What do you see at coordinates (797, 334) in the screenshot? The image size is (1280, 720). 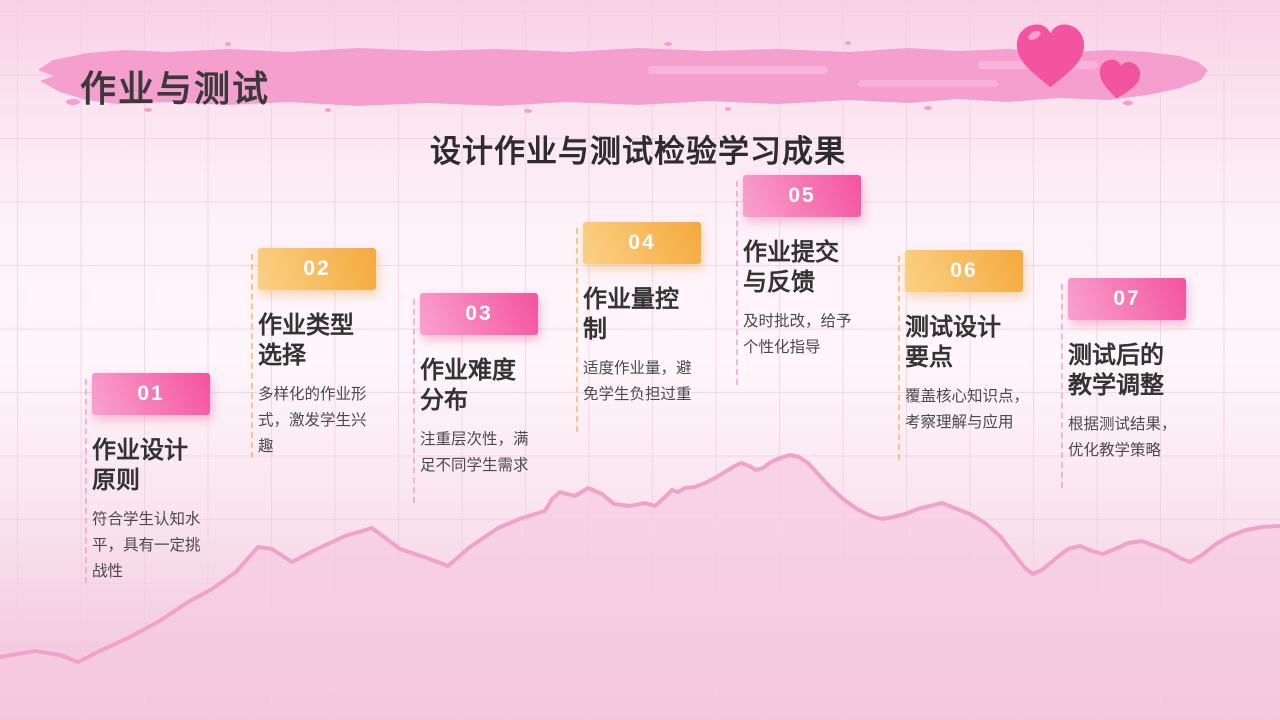 I see `step-desc: 及时批改，给予个性化指导` at bounding box center [797, 334].